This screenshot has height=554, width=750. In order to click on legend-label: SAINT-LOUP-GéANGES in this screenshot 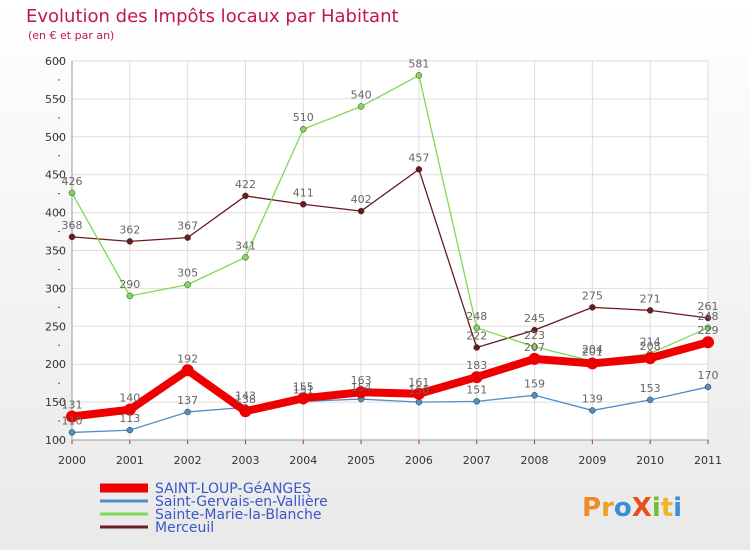, I will do `click(233, 489)`.